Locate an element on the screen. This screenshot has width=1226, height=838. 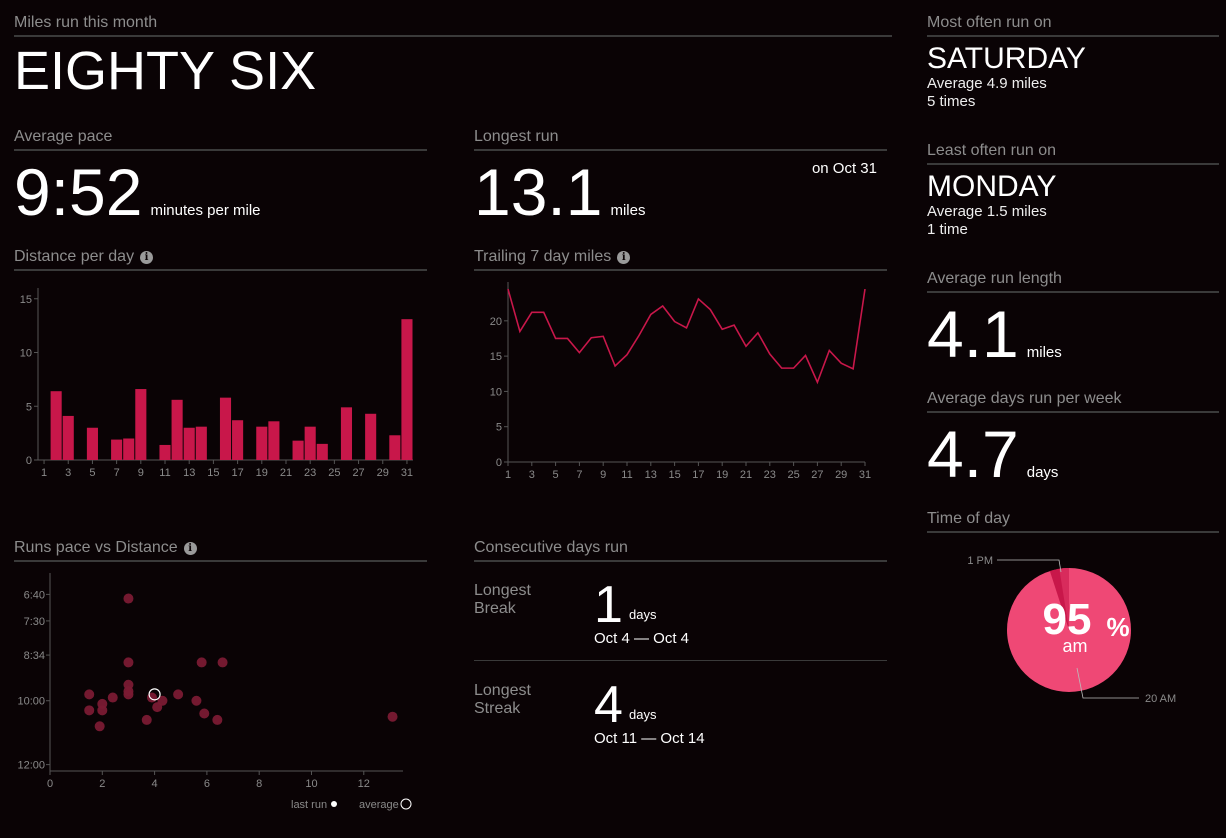
least-often-day: MONDAY is located at coordinates (992, 186).